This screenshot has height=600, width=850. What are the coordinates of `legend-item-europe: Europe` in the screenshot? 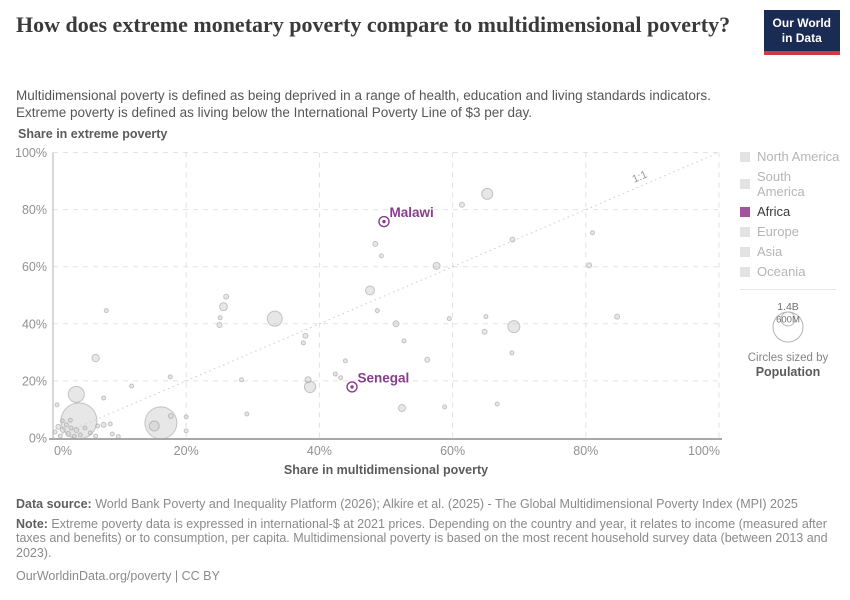 It's located at (790, 231).